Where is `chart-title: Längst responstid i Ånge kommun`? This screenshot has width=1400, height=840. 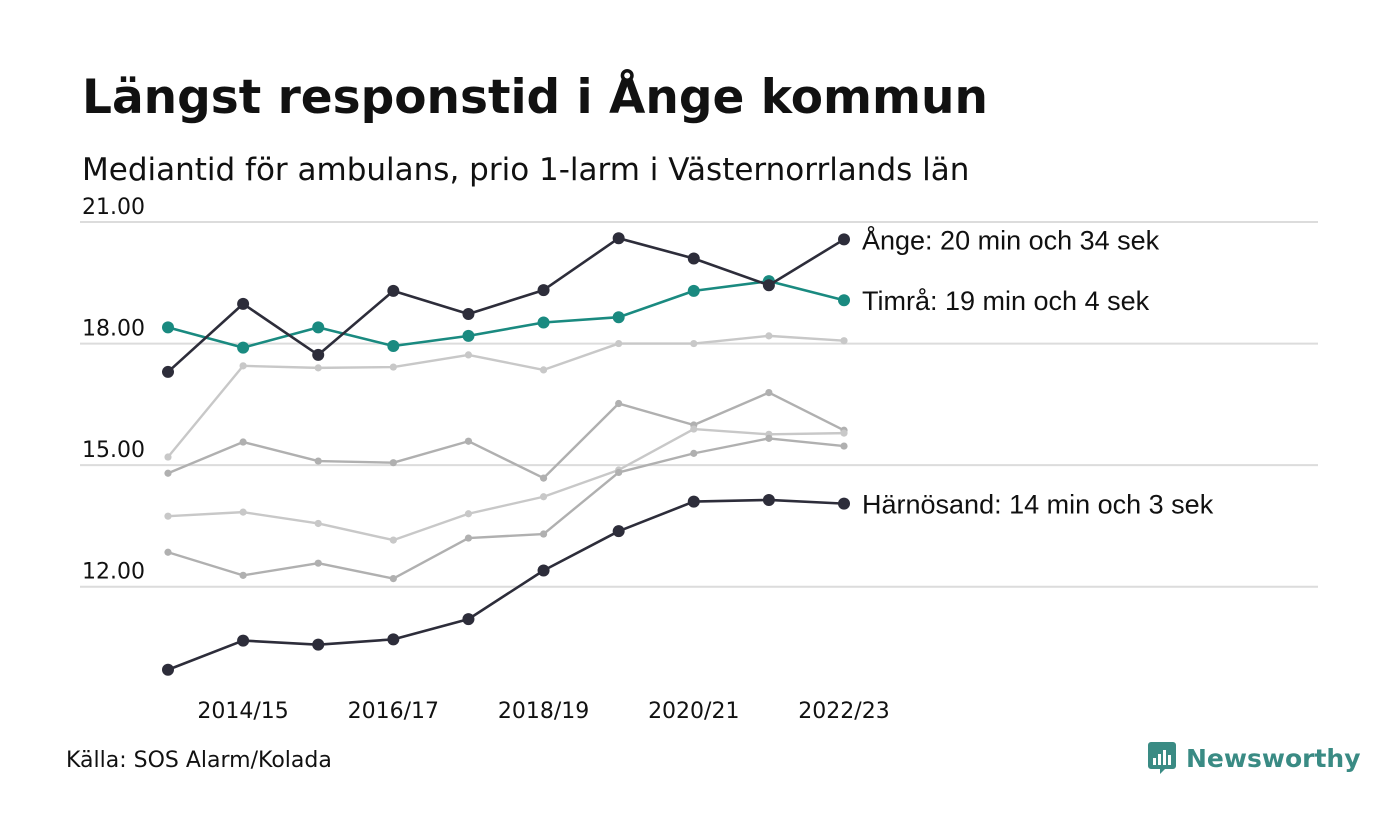 chart-title: Längst responstid i Ånge kommun is located at coordinates (535, 97).